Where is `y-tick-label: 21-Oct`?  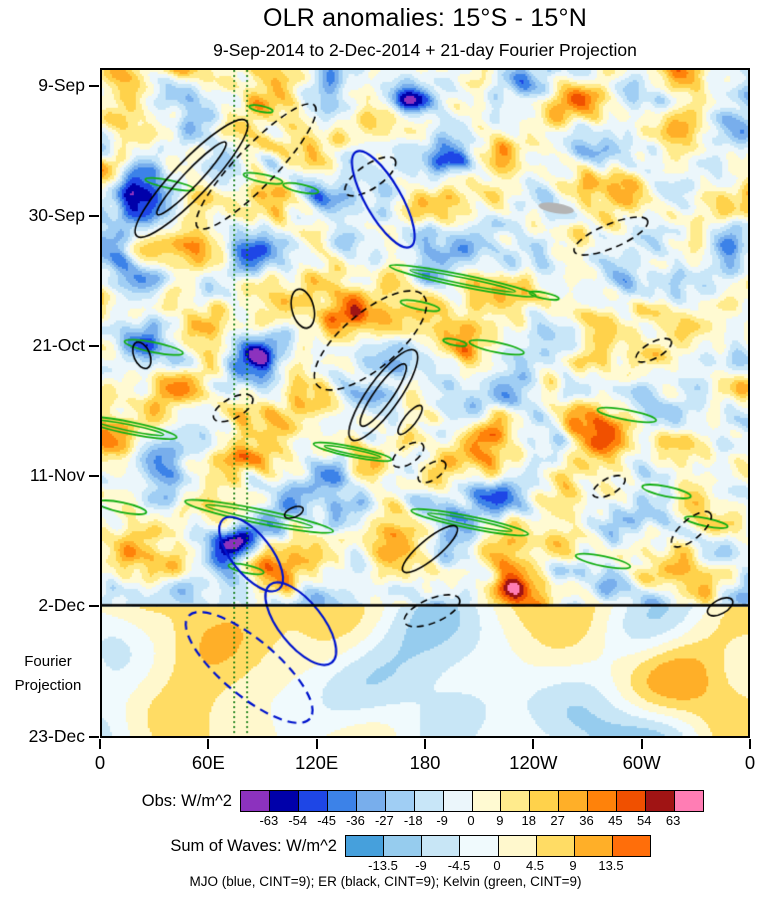 y-tick-label: 21-Oct is located at coordinates (58, 345).